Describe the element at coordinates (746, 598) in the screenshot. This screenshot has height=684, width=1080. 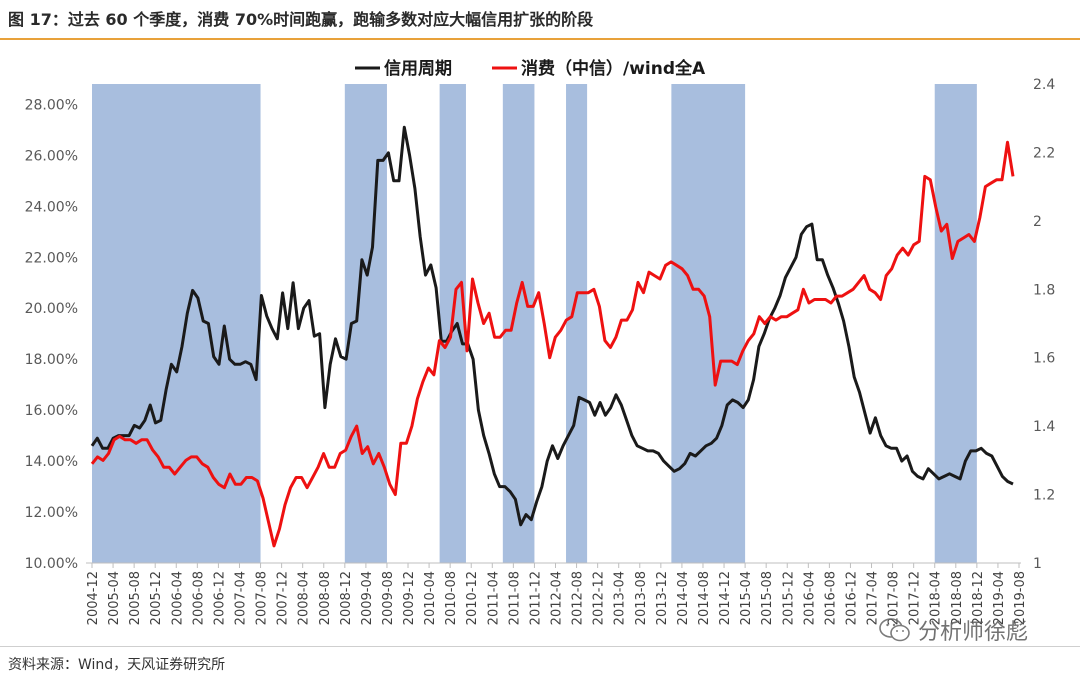
I see `x-tick-label: 2015-04` at that location.